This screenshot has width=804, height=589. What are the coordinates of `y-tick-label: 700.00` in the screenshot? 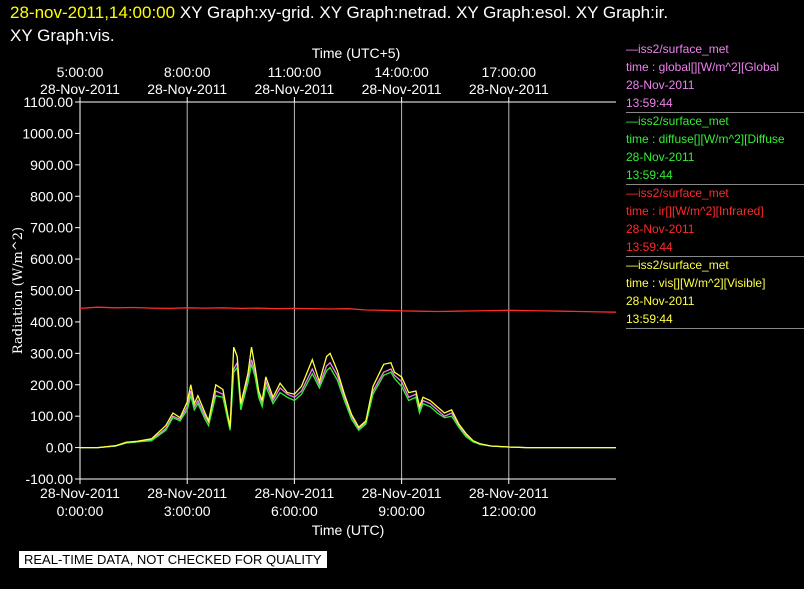 It's located at (51, 228).